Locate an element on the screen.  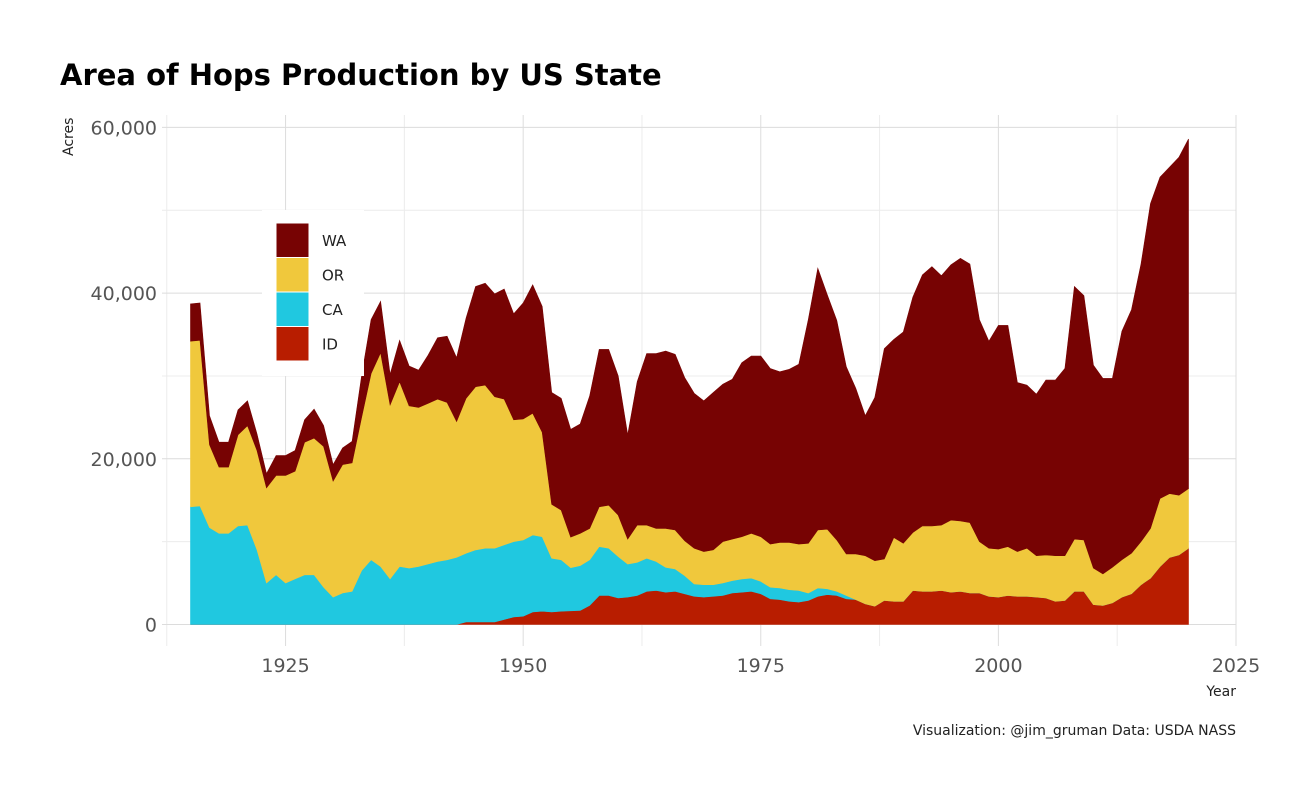
x-axis-title: Year is located at coordinates (1220, 692).